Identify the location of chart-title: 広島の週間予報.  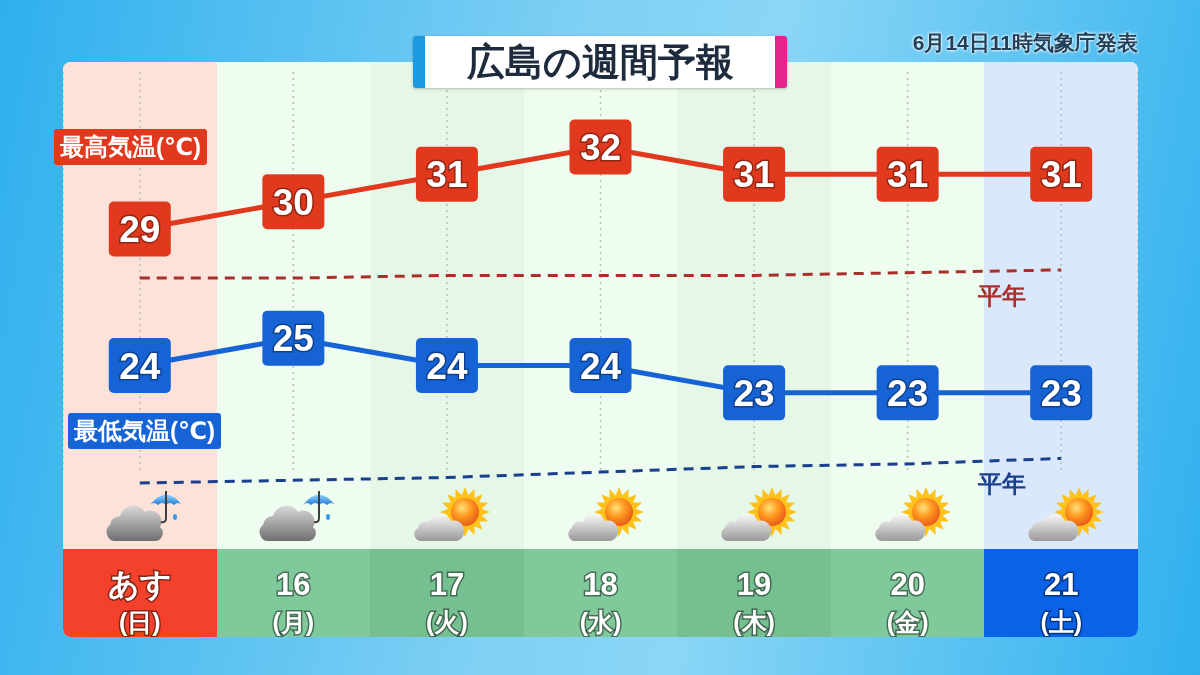
(600, 62).